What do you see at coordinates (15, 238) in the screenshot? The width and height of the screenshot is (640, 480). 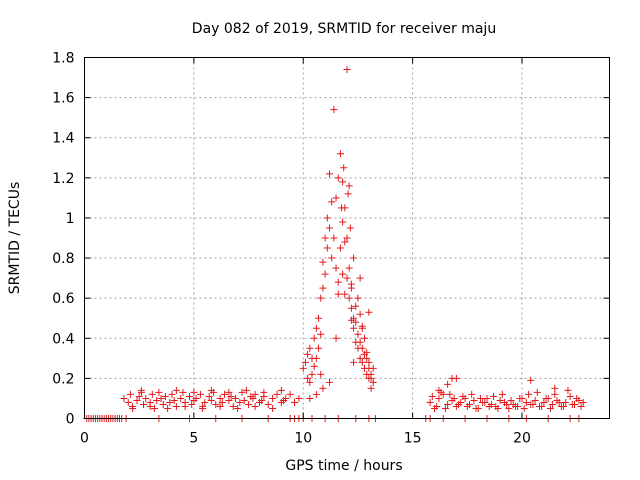 I see `y-axis-label: SRMTID / TECUs` at bounding box center [15, 238].